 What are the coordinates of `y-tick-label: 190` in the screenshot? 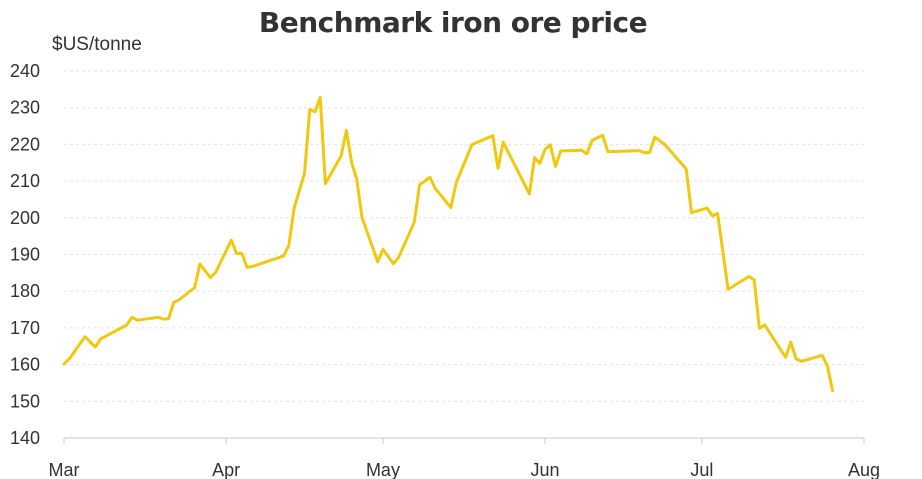 It's located at (25, 255).